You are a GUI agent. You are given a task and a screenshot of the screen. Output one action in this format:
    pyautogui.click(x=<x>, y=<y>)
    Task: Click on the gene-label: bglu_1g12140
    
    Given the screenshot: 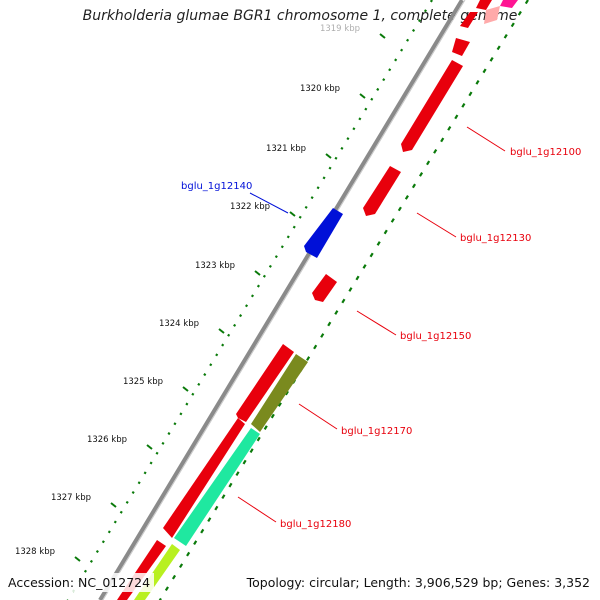 What is the action you would take?
    pyautogui.click(x=216, y=186)
    